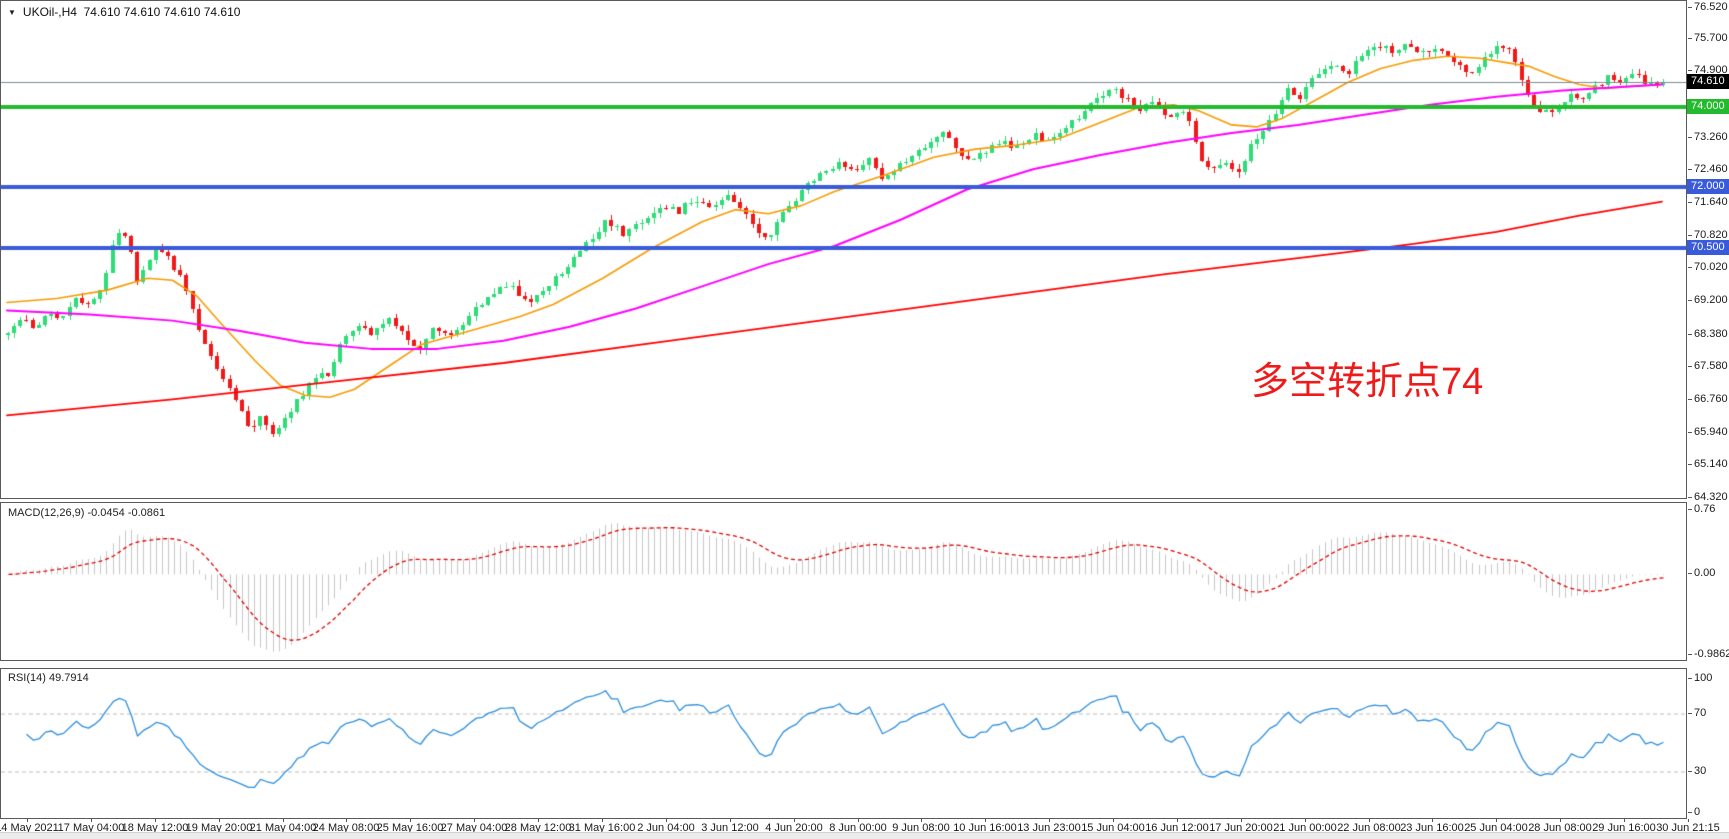 The height and width of the screenshot is (839, 1729). Describe the element at coordinates (794, 828) in the screenshot. I see `time-tick-label: 4 Jun 20:00` at that location.